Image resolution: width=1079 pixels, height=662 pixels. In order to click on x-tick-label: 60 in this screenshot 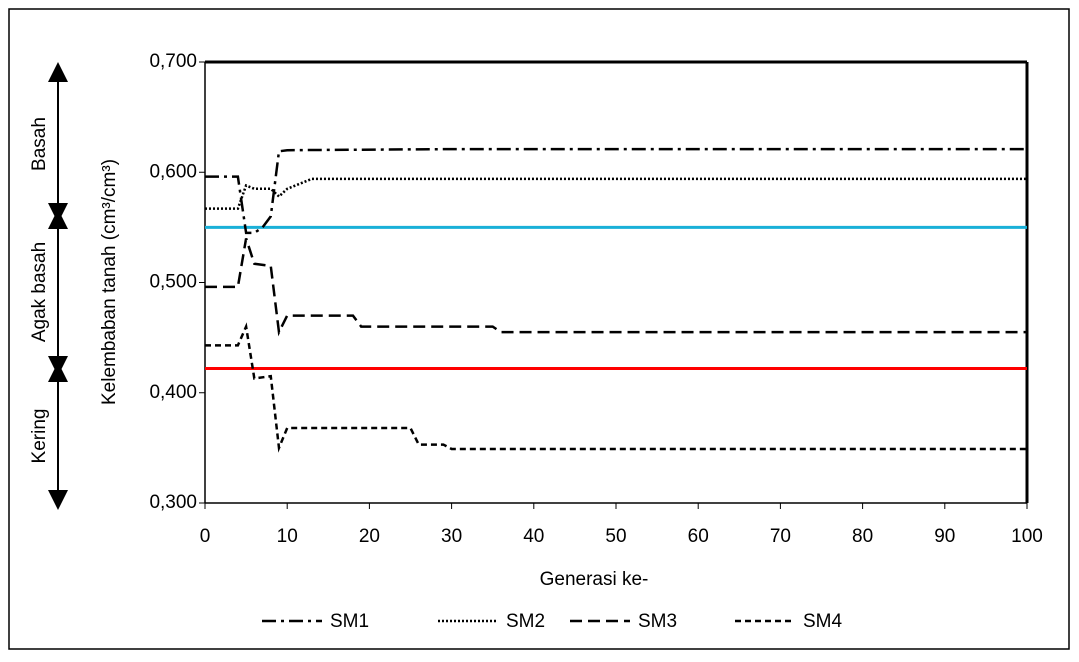, I will do `click(698, 536)`.